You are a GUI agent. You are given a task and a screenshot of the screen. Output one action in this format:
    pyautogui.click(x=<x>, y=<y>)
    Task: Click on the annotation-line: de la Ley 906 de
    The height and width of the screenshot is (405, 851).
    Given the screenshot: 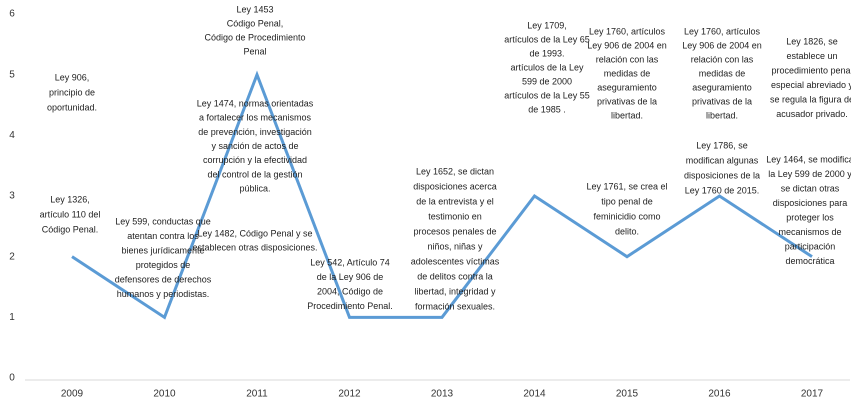 What is the action you would take?
    pyautogui.click(x=350, y=277)
    